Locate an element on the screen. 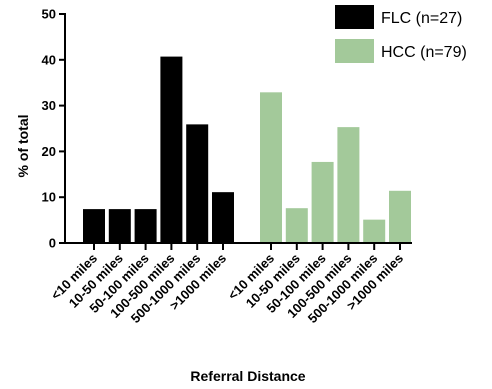 The width and height of the screenshot is (492, 389). y-tick-label: 10 is located at coordinates (49, 197).